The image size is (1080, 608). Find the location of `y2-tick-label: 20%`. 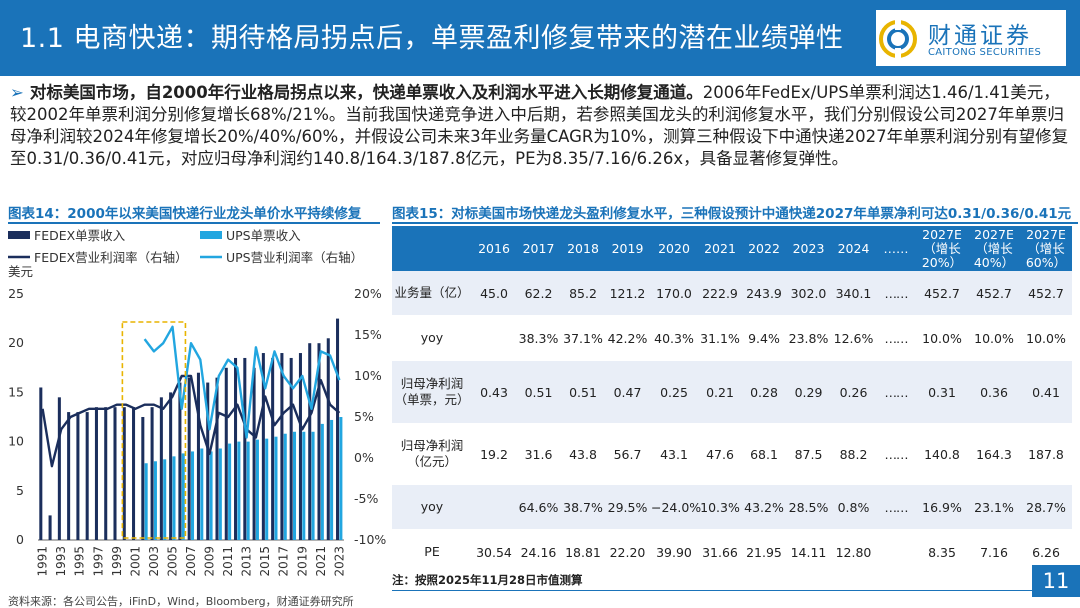

y2-tick-label: 20% is located at coordinates (368, 293).